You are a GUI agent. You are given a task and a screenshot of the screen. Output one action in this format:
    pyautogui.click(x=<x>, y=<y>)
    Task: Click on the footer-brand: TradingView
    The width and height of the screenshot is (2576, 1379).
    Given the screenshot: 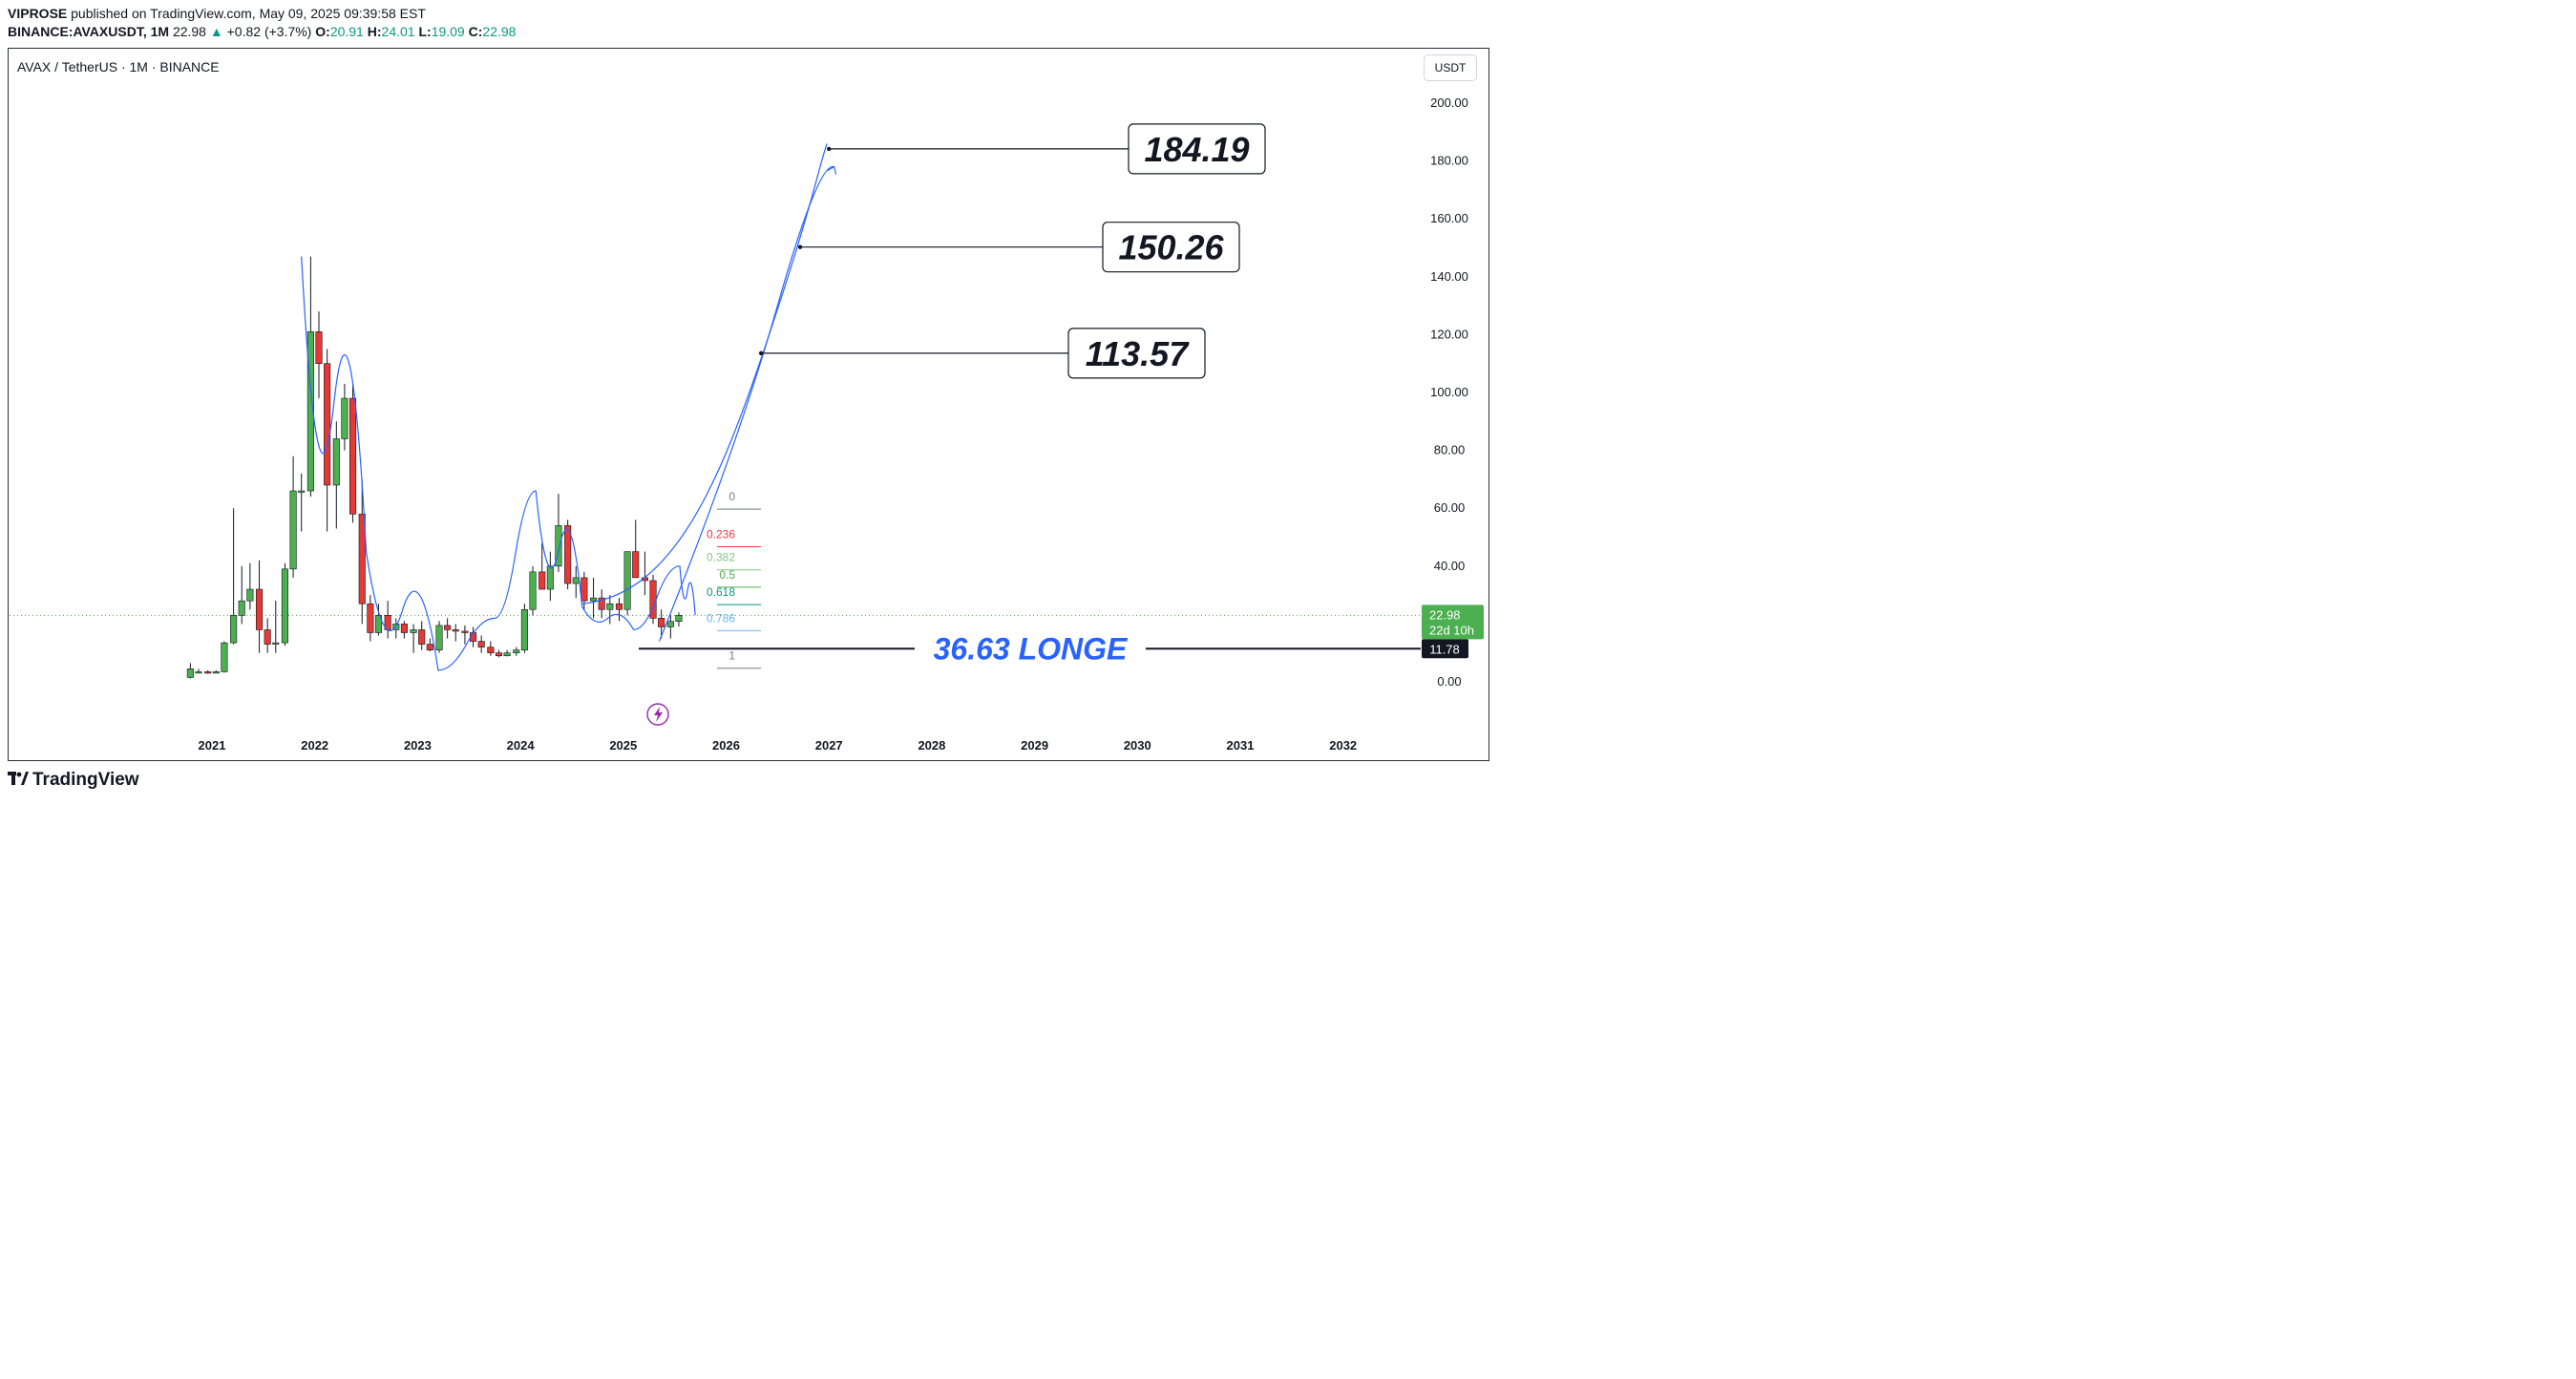 What is the action you would take?
    pyautogui.click(x=73, y=780)
    